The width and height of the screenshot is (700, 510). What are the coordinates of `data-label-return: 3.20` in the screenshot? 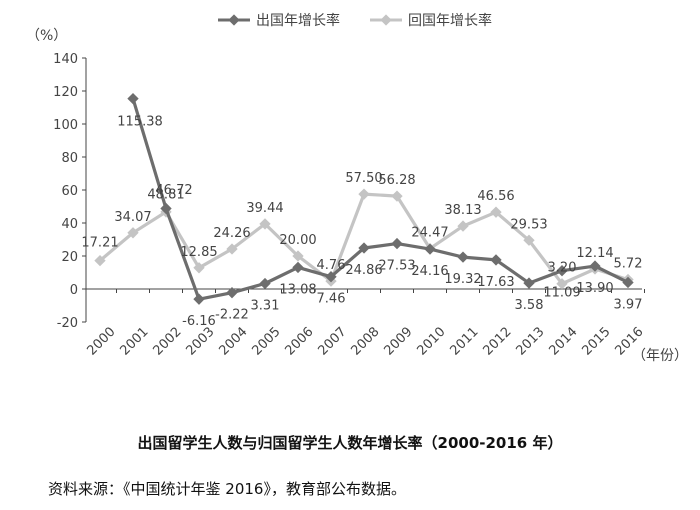 It's located at (562, 268).